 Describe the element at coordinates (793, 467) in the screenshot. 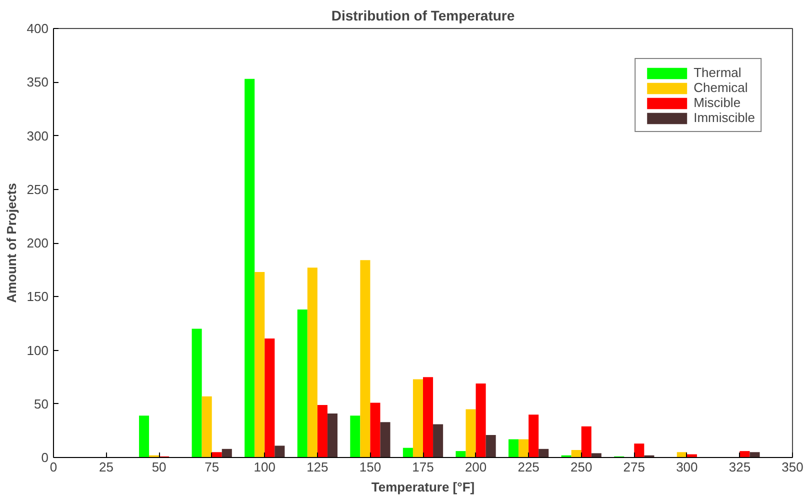

I see `x-tick-label: 350` at that location.